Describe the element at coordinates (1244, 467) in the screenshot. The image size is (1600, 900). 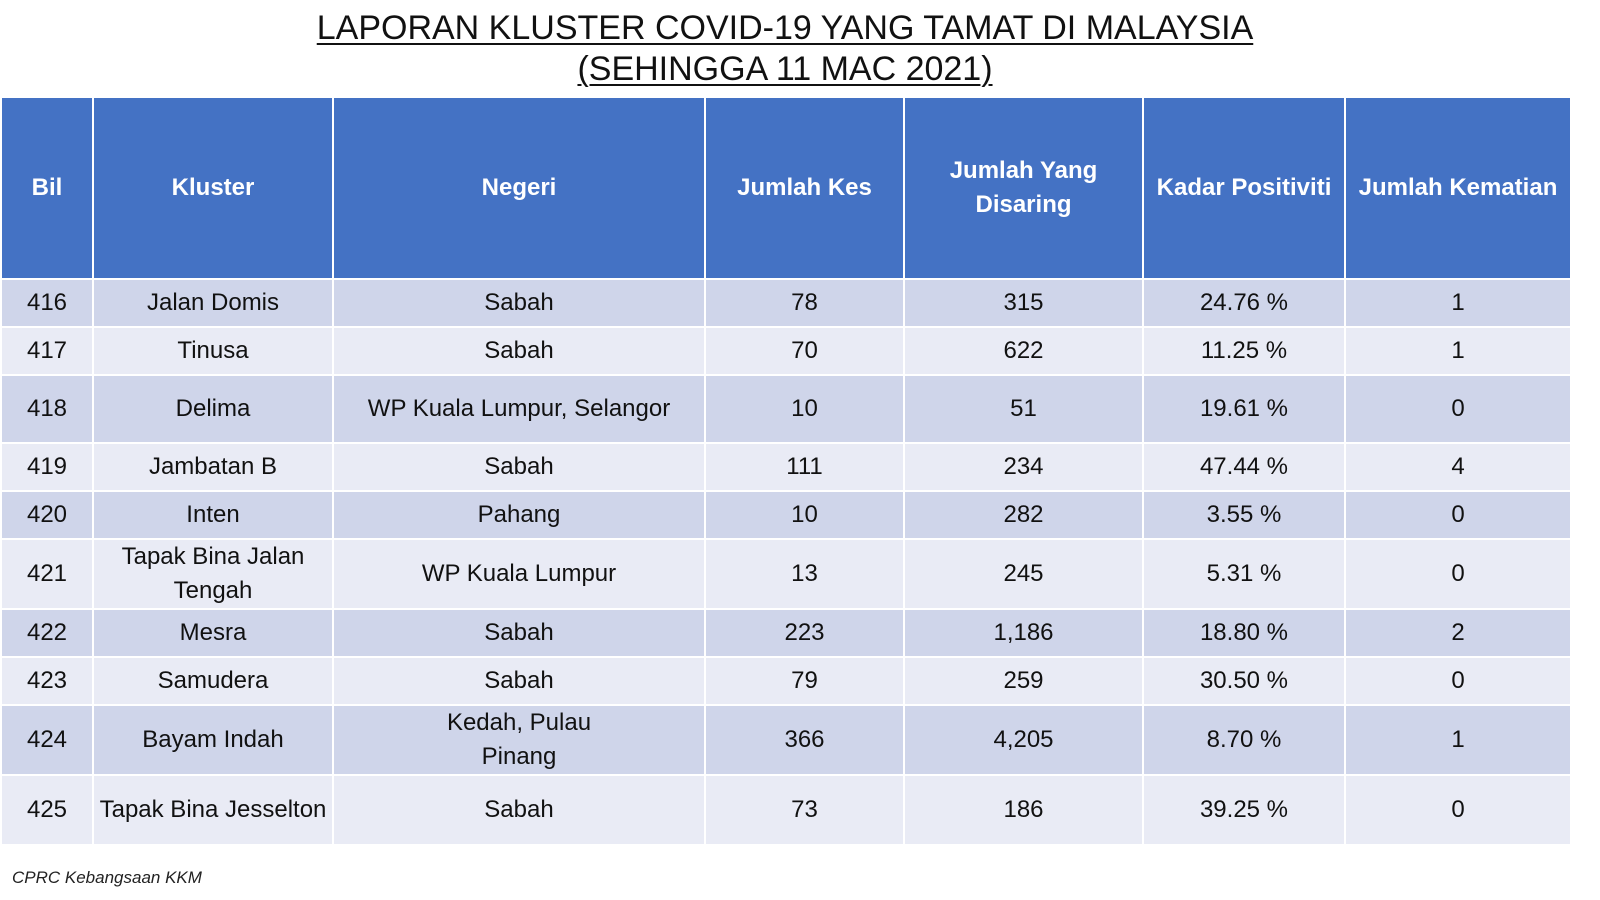
I see `cell-kadar-positiviti: 47.44 %` at that location.